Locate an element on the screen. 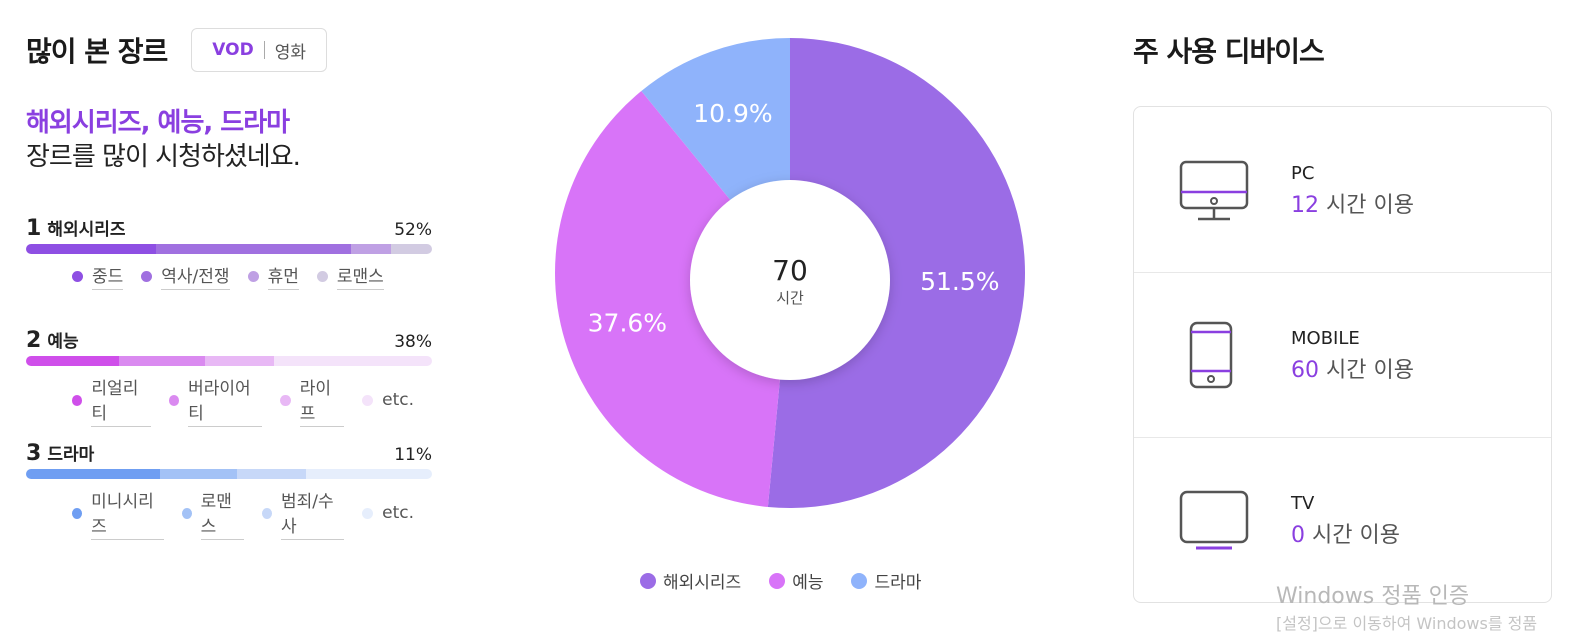 This screenshot has height=634, width=1593. windows-activation-hint: [설정]으로 이동하여 Windows를 정품 is located at coordinates (1407, 623).